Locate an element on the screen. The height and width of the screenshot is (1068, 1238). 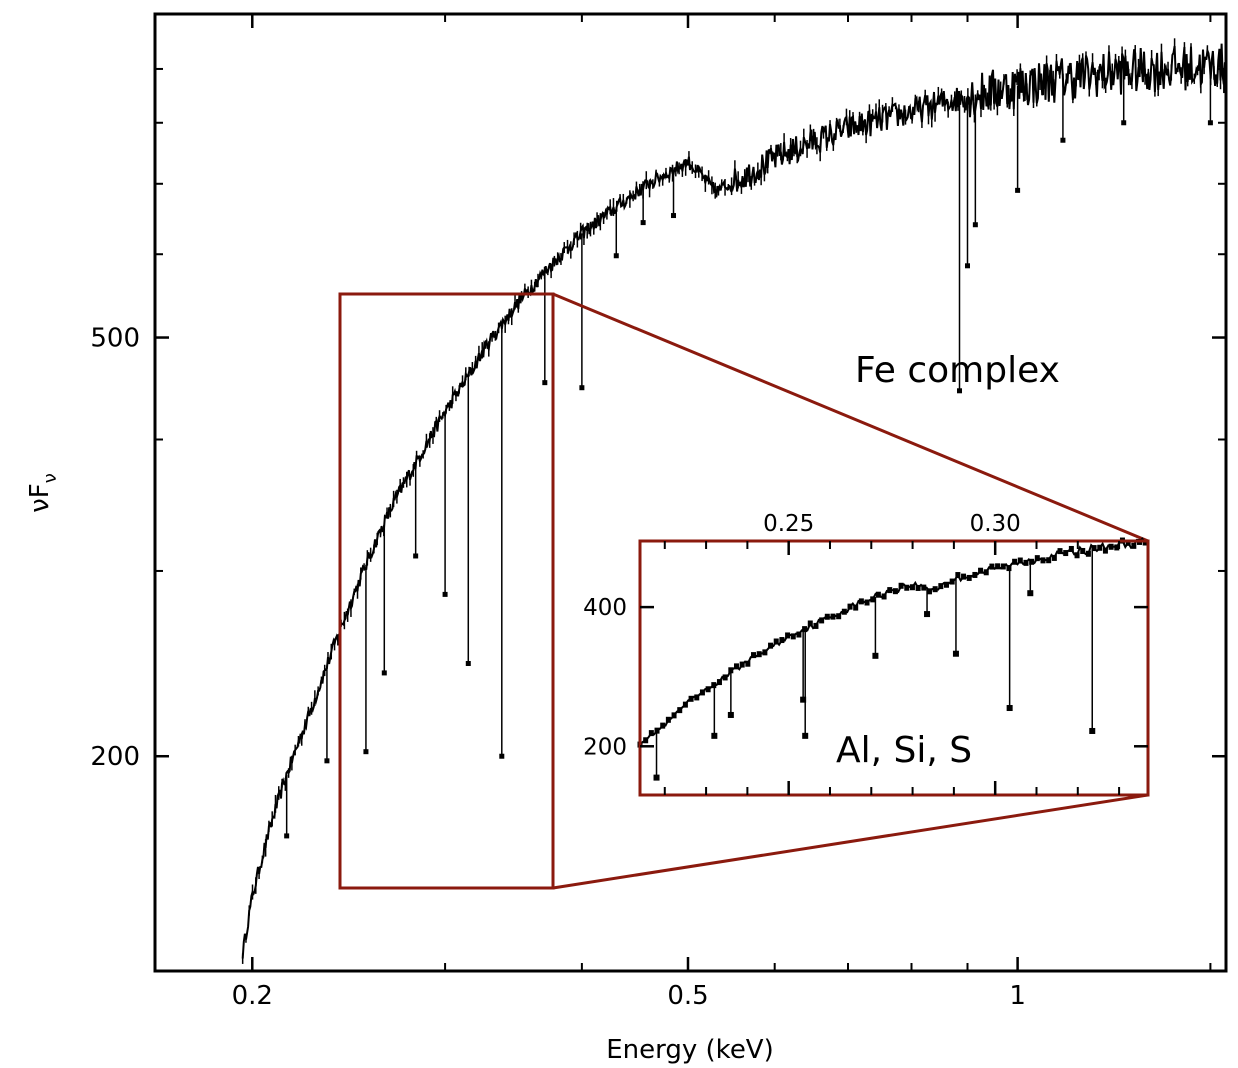
y-axis-title: νFν is located at coordinates (43, 493).